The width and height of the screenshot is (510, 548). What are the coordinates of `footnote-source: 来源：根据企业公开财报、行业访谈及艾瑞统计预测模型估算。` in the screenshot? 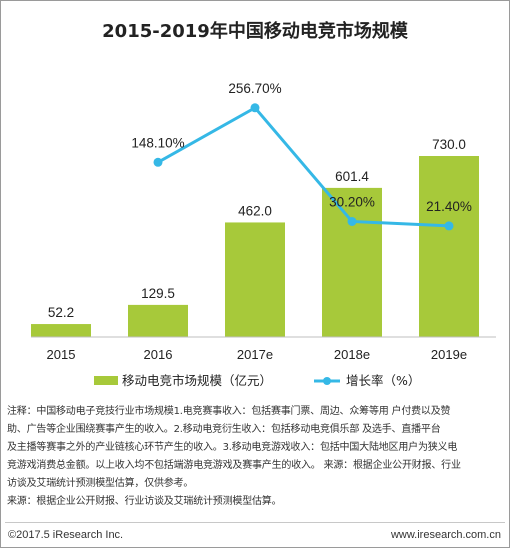 It's located at (144, 501).